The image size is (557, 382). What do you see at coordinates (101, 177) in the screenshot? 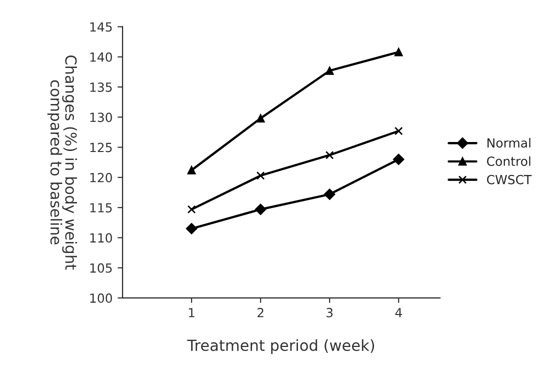
I see `y-tick-label: 120` at bounding box center [101, 177].